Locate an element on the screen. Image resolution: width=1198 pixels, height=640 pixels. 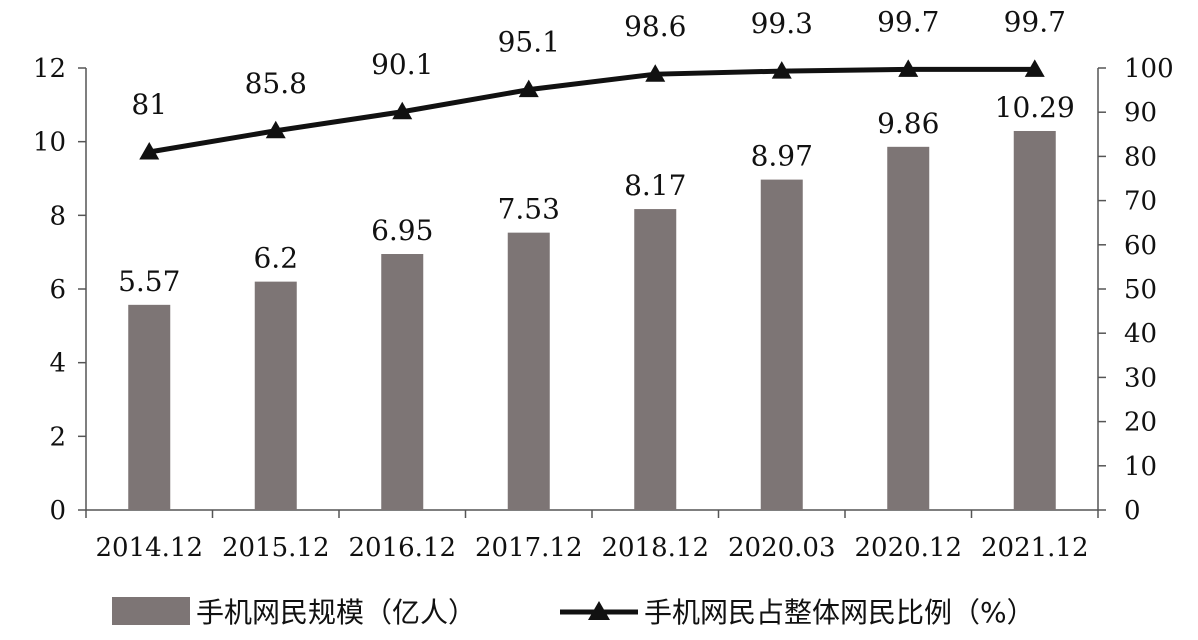
legend-label-line: 手机网民占整体网民比例（%） is located at coordinates (839, 612).